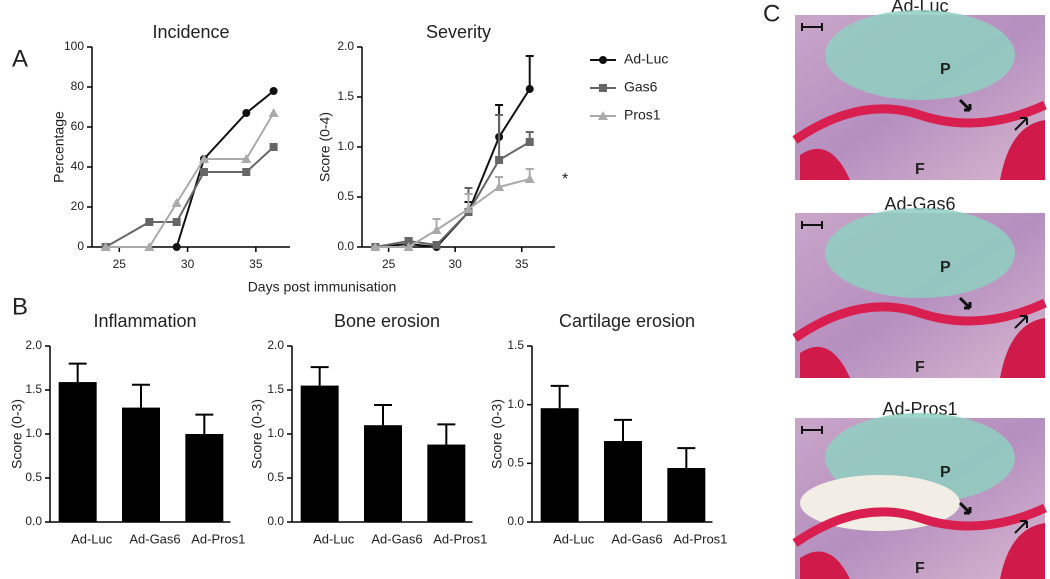  What do you see at coordinates (641, 87) in the screenshot?
I see `legend-label: Gas6` at bounding box center [641, 87].